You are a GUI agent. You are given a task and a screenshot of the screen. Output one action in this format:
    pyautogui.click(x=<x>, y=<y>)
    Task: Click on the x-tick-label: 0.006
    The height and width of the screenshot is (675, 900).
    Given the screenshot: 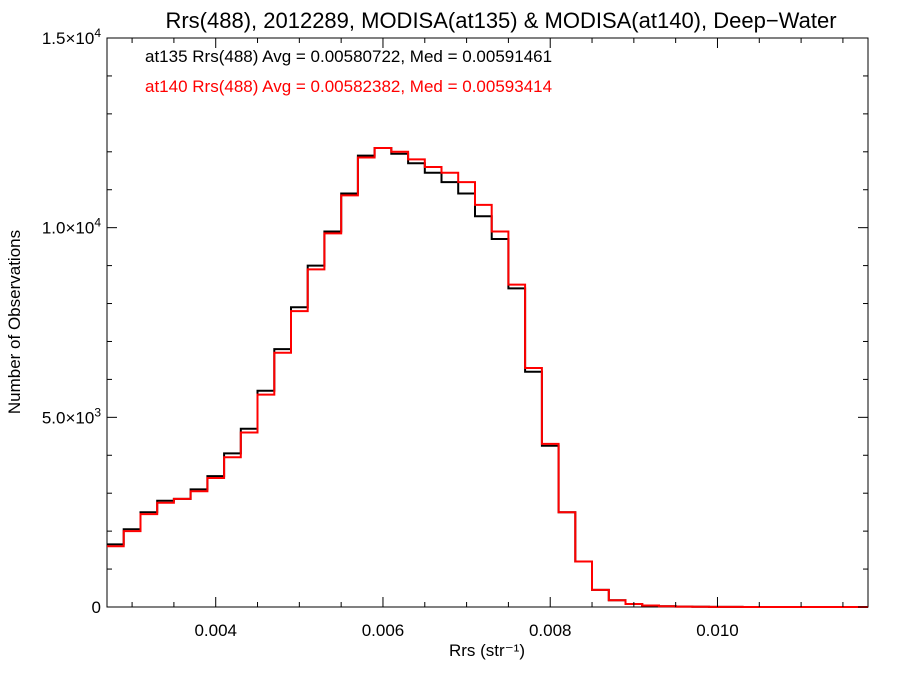 What is the action you would take?
    pyautogui.click(x=383, y=630)
    